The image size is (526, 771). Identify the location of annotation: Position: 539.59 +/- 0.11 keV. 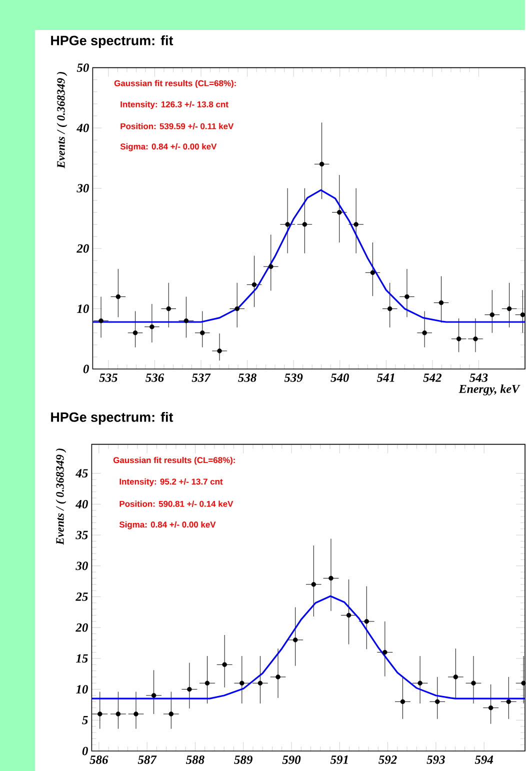
(177, 126).